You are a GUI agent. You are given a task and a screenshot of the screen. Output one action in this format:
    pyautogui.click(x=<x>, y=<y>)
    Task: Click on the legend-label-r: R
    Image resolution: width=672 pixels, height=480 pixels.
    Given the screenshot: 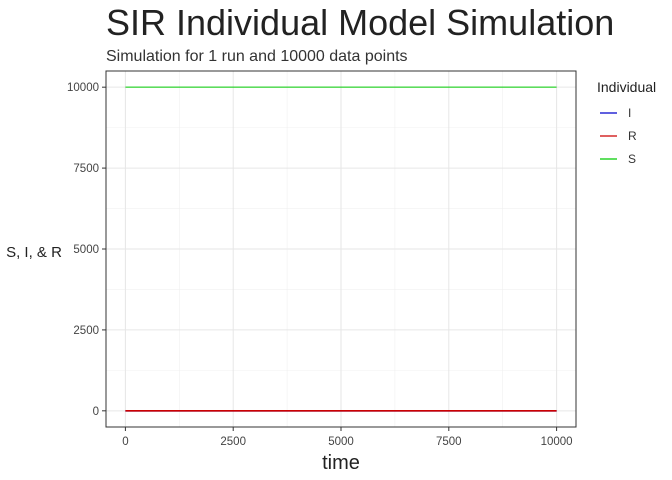 What is the action you would take?
    pyautogui.click(x=632, y=136)
    